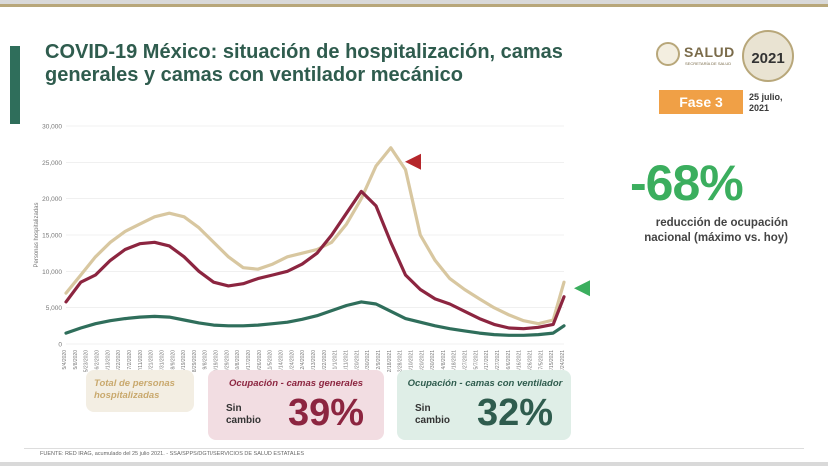  Describe the element at coordinates (141, 361) in the screenshot. I see `x-tick-label: 7/11/2020` at that location.